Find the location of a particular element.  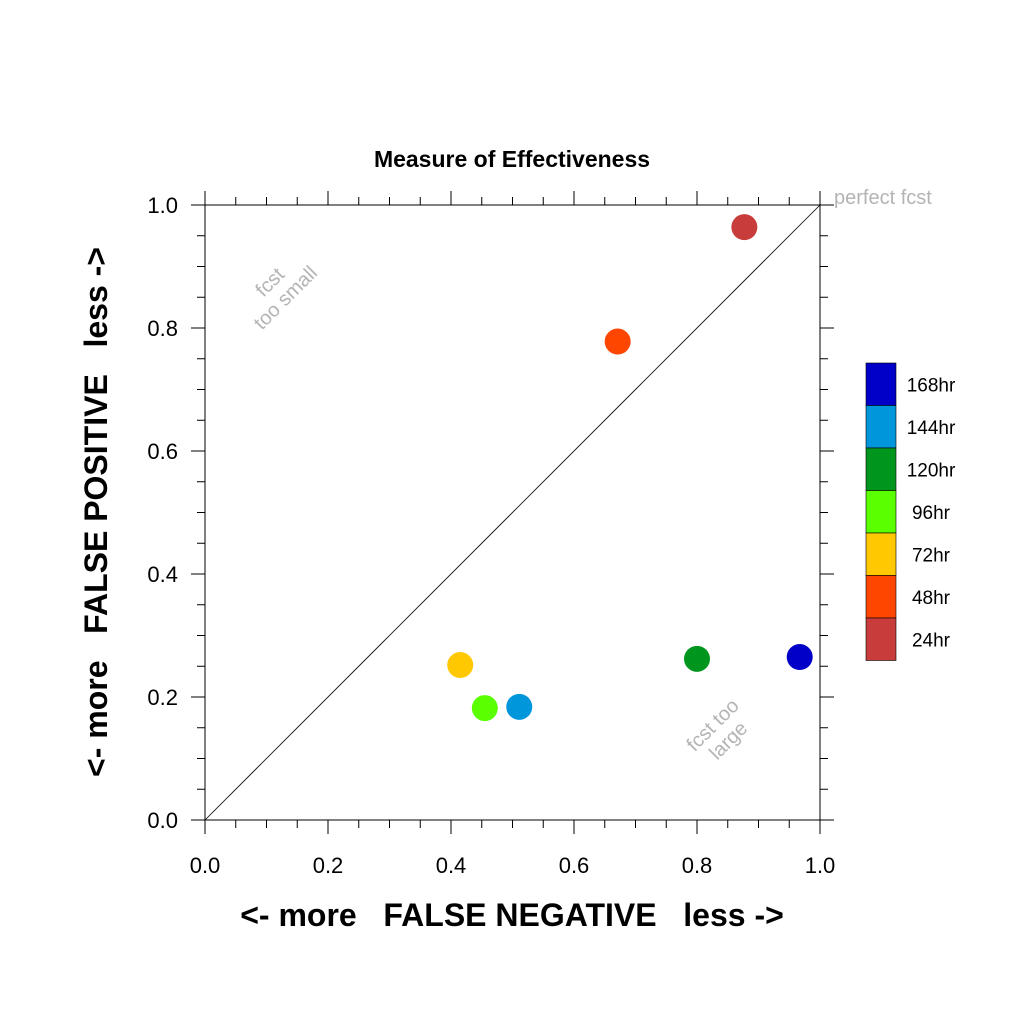

y-tick-label: 1.0 is located at coordinates (162, 205).